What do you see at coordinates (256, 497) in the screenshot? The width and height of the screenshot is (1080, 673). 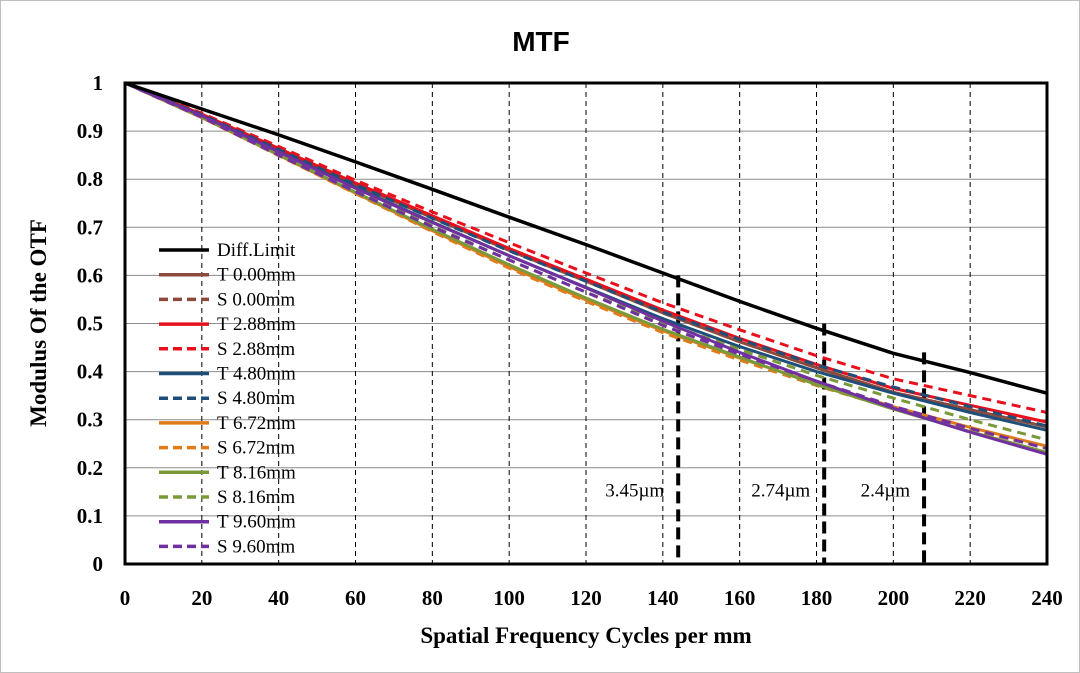 I see `legend-label: S 8.16mm` at bounding box center [256, 497].